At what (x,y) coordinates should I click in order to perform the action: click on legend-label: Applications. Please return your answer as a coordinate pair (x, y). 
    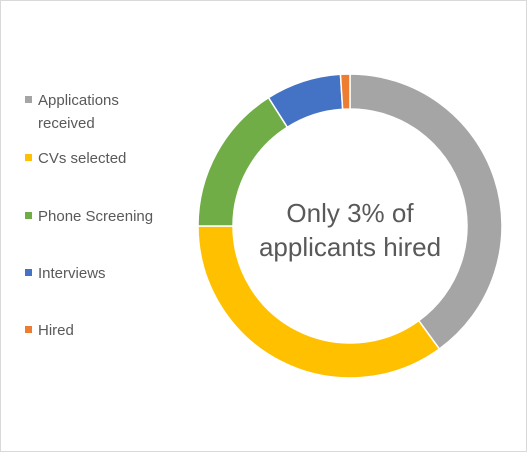
    Looking at the image, I should click on (78, 100).